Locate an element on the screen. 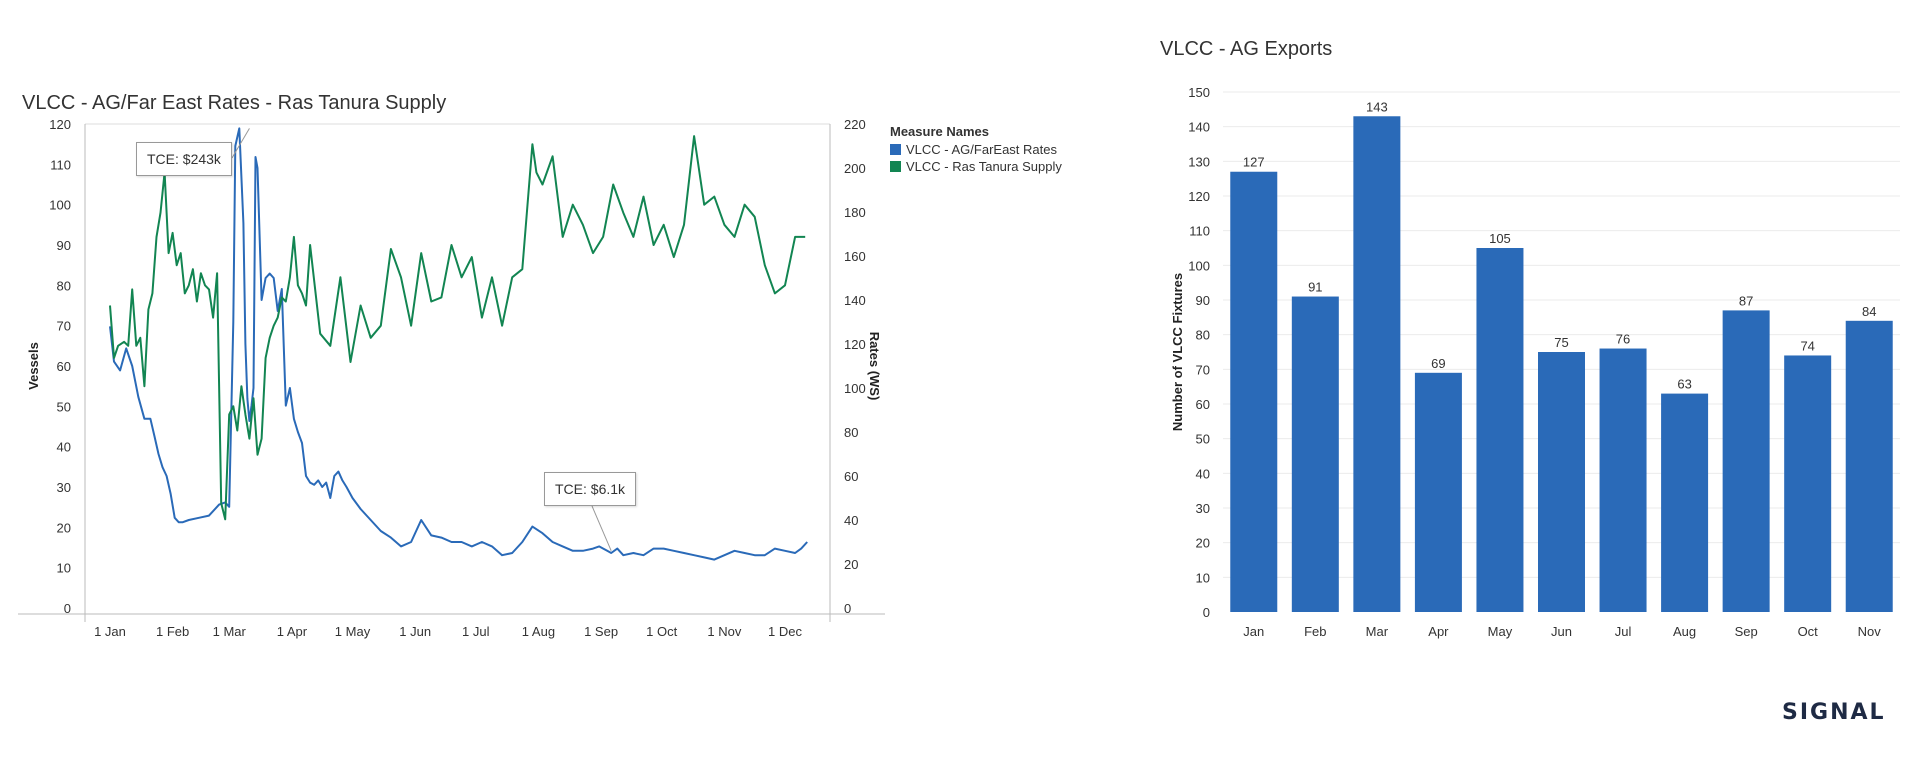  legend-item-supply: VLCC - Ras Tanura Supply is located at coordinates (976, 166).